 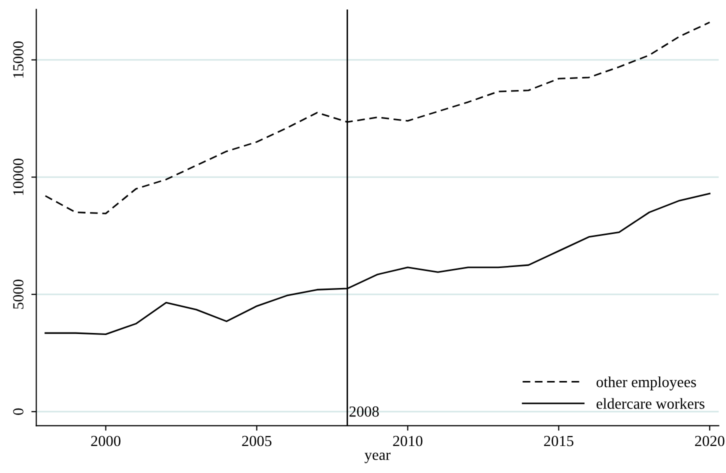 I want to click on y-tick-label: 5000, so click(x=18, y=294).